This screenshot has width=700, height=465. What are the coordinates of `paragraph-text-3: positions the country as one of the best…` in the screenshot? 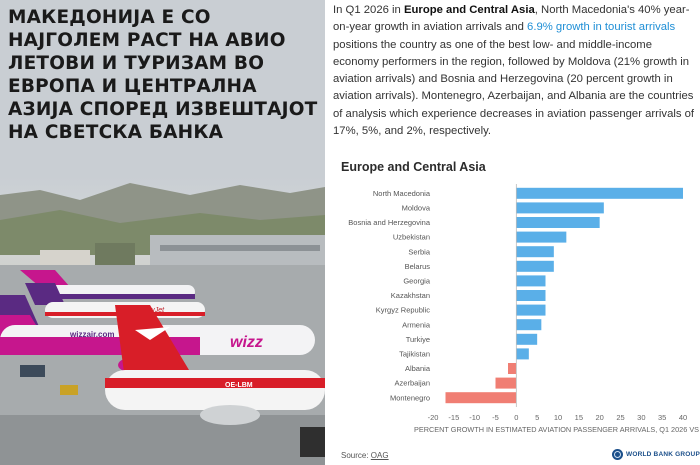 It's located at (514, 88).